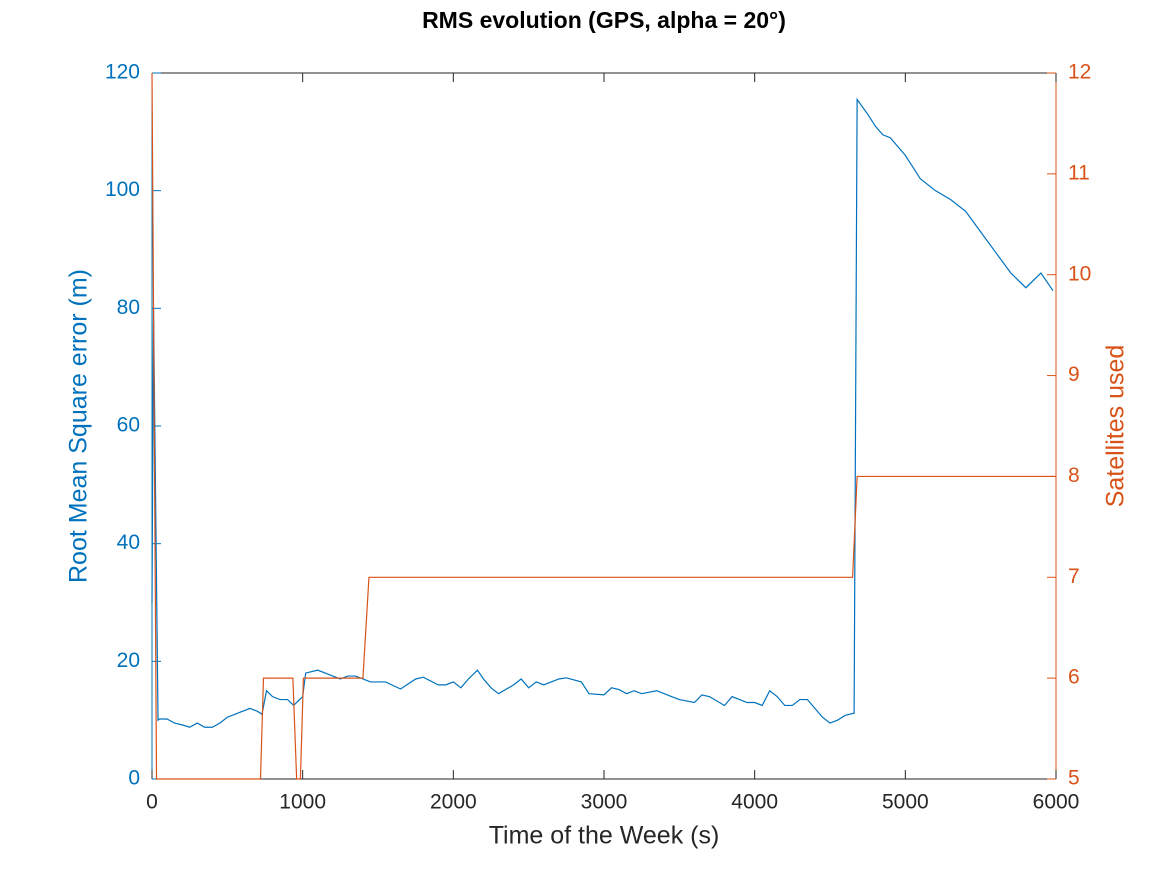  What do you see at coordinates (122, 72) in the screenshot?
I see `y-tick-label: 120` at bounding box center [122, 72].